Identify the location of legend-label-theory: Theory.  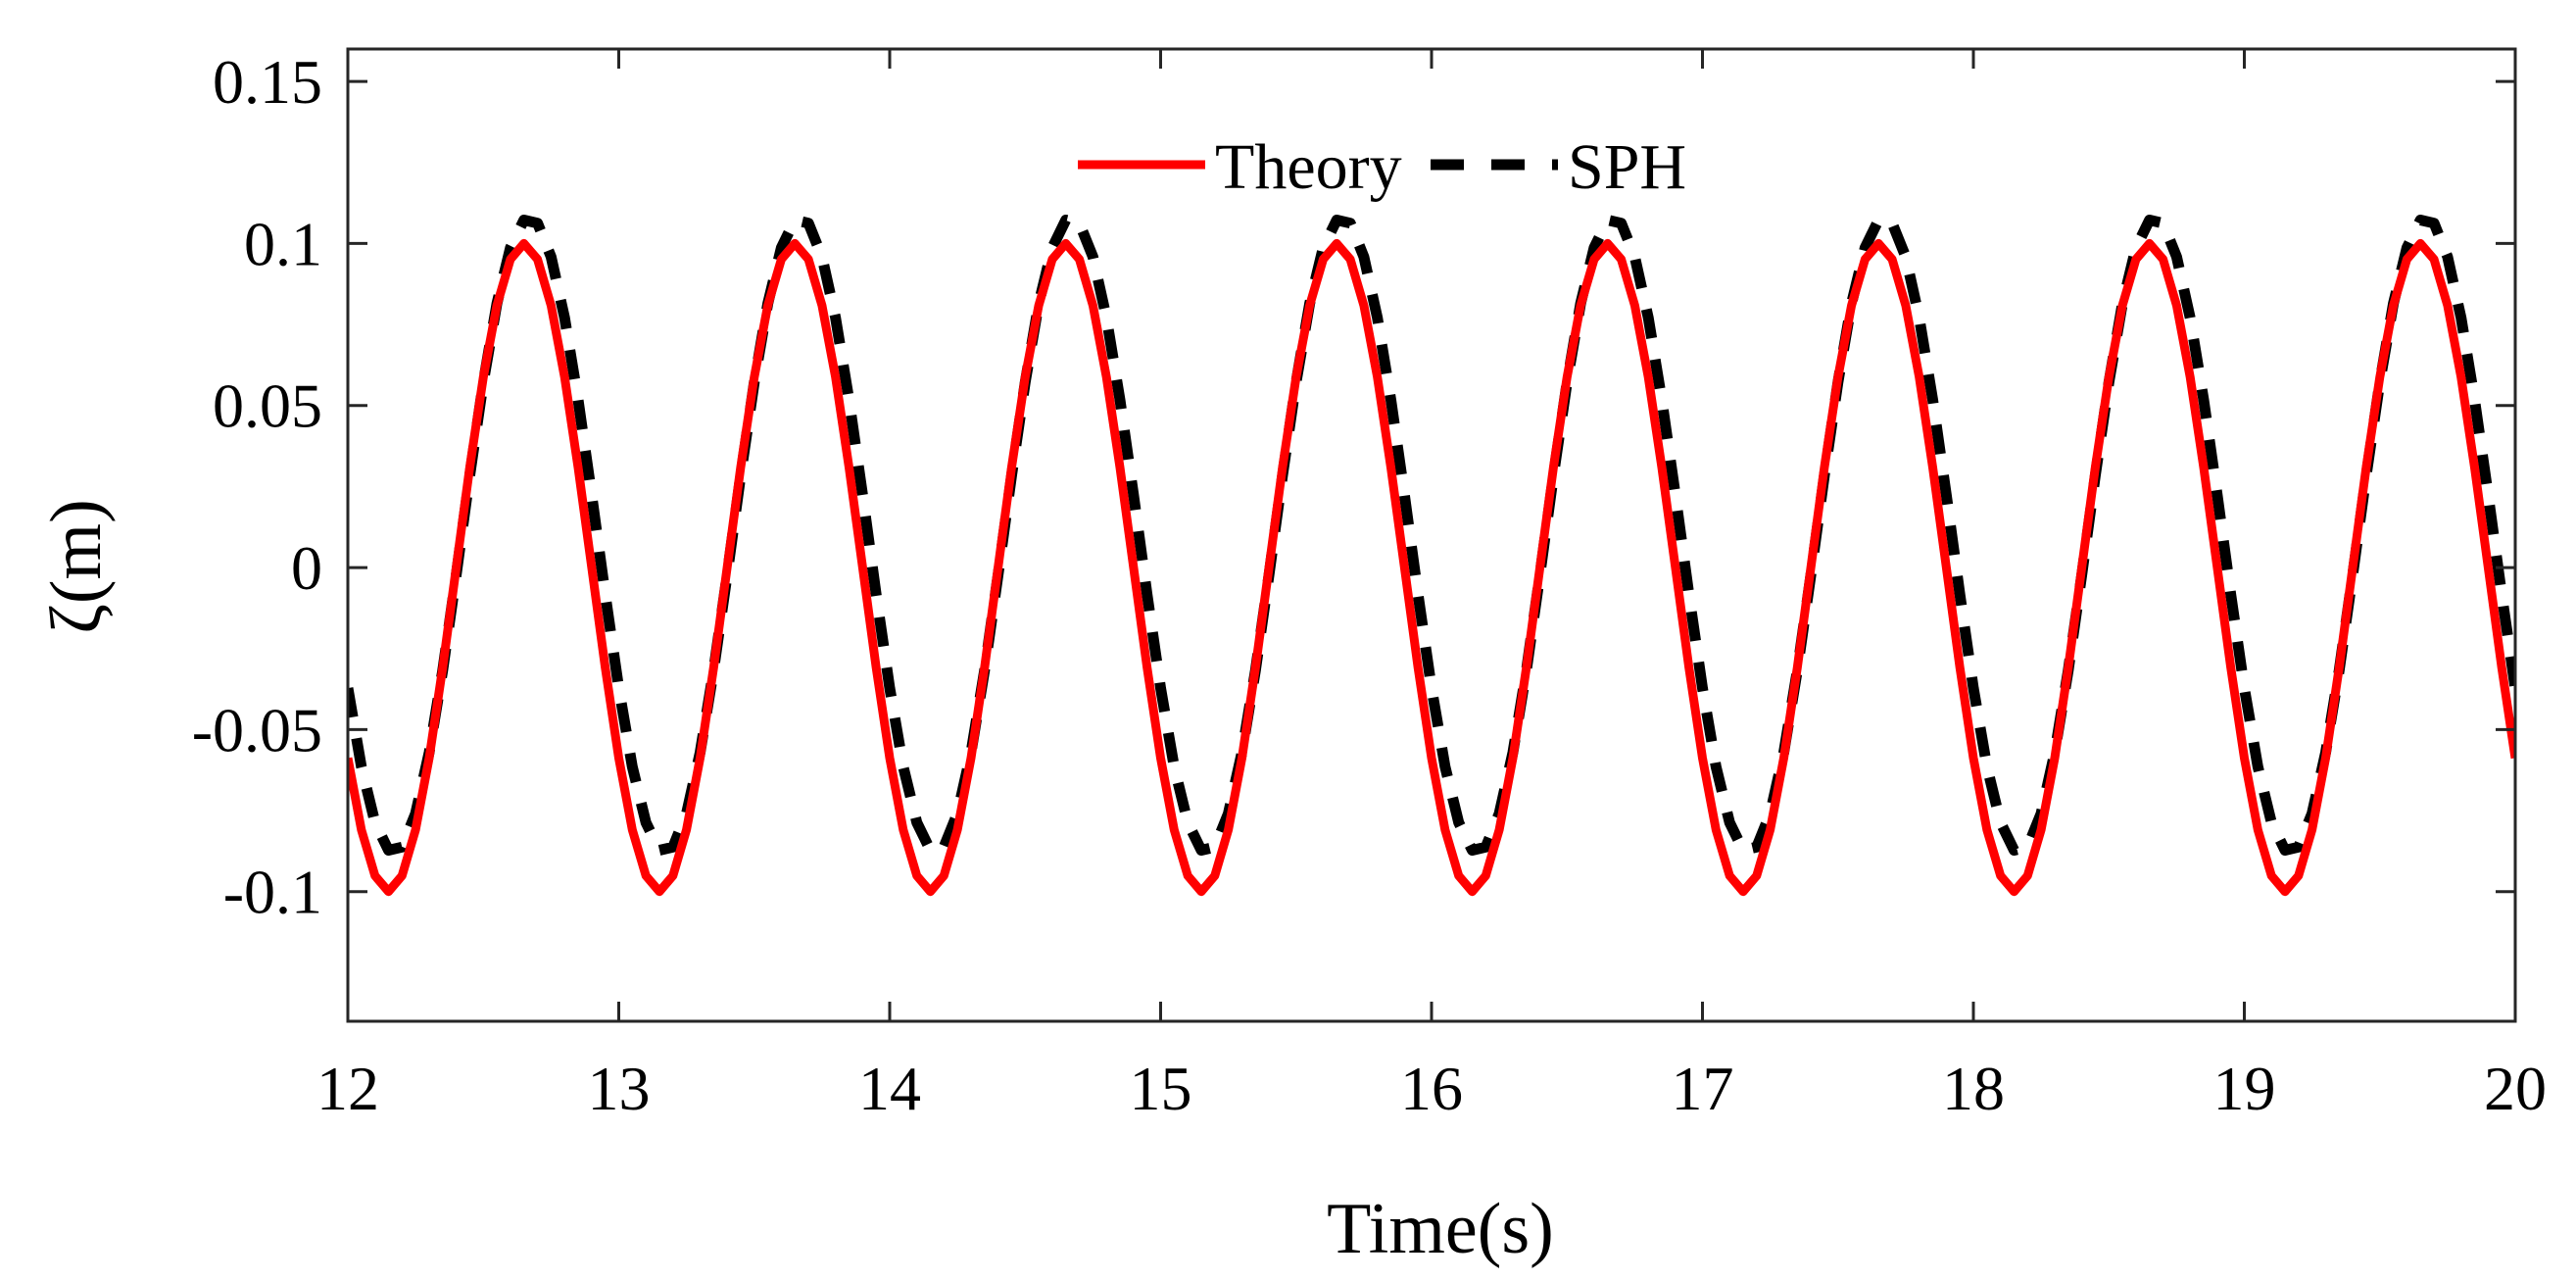
(1308, 167).